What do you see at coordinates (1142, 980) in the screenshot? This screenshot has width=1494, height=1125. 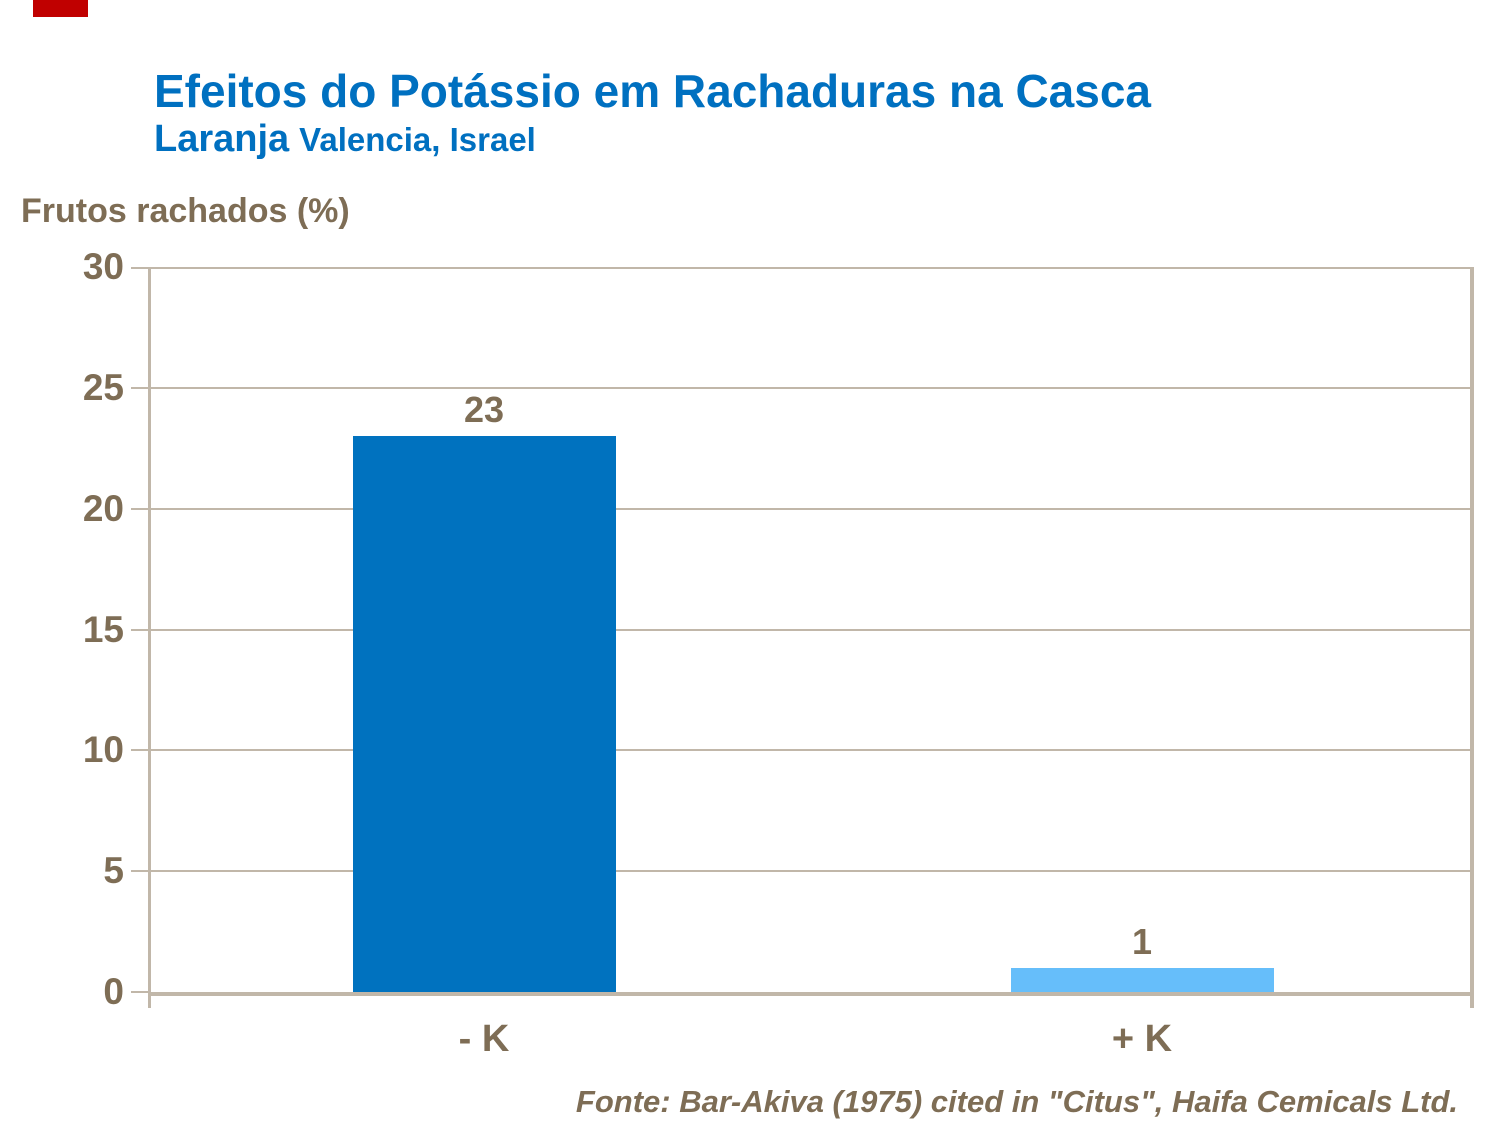 I see `bar-plus-k` at bounding box center [1142, 980].